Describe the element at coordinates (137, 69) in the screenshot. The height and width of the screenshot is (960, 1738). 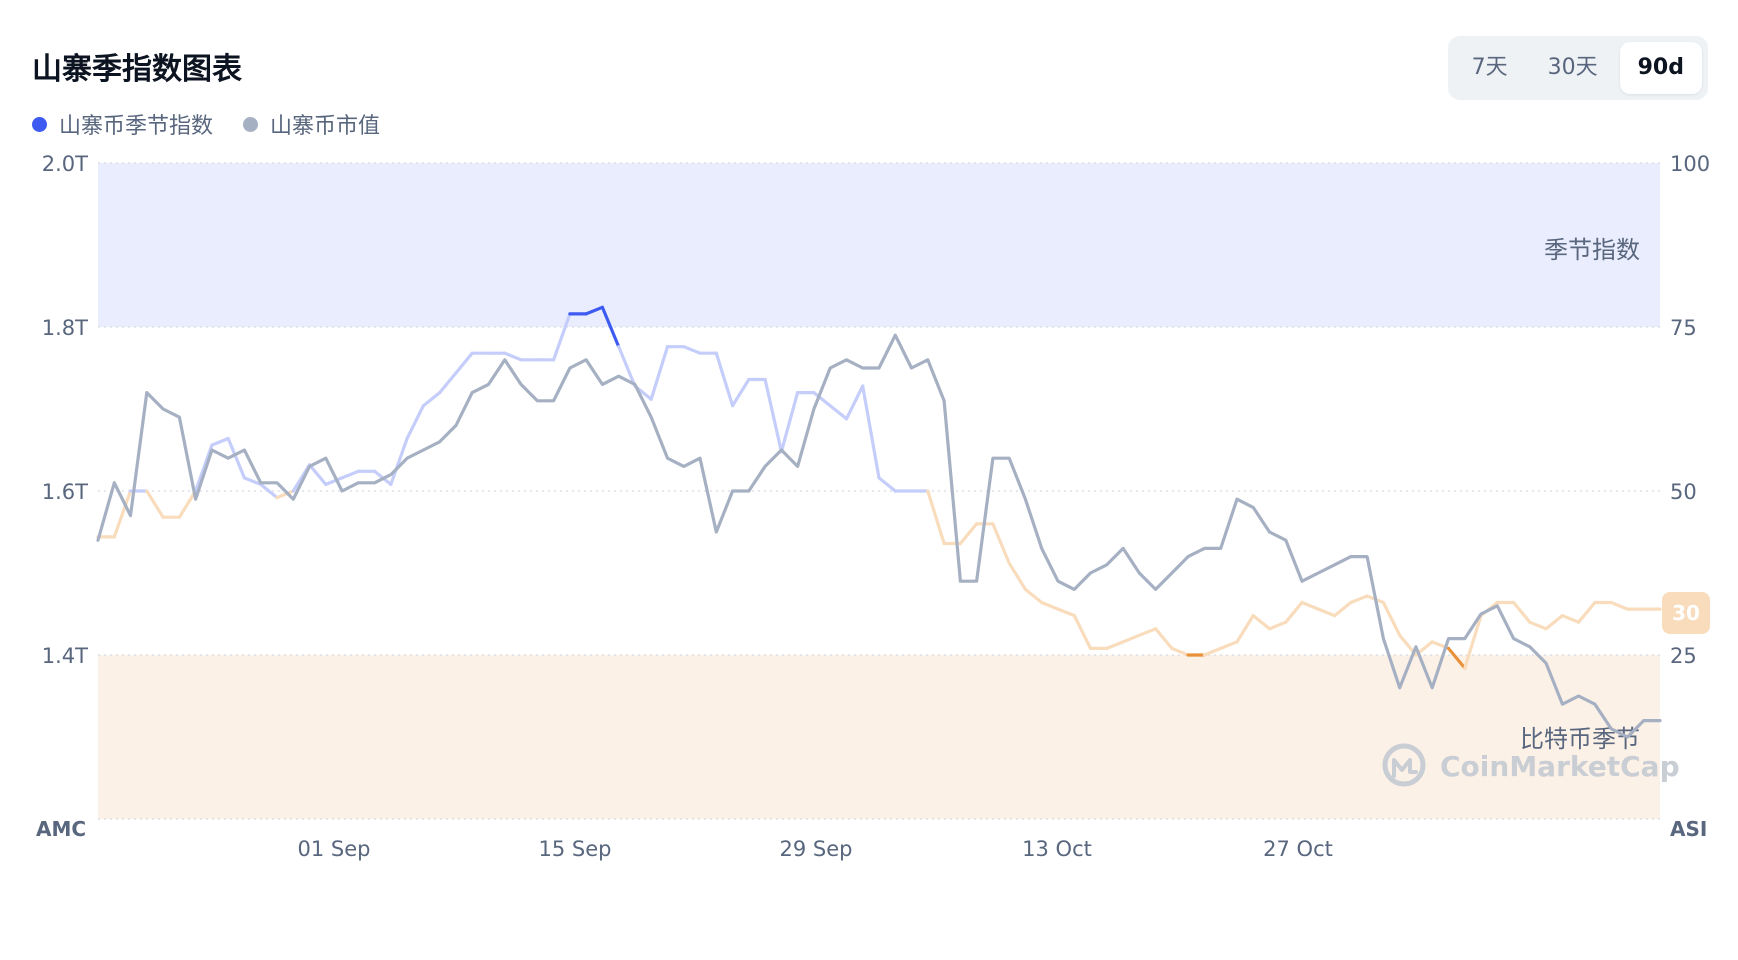
I see `page-title: 山寨季指数图表` at that location.